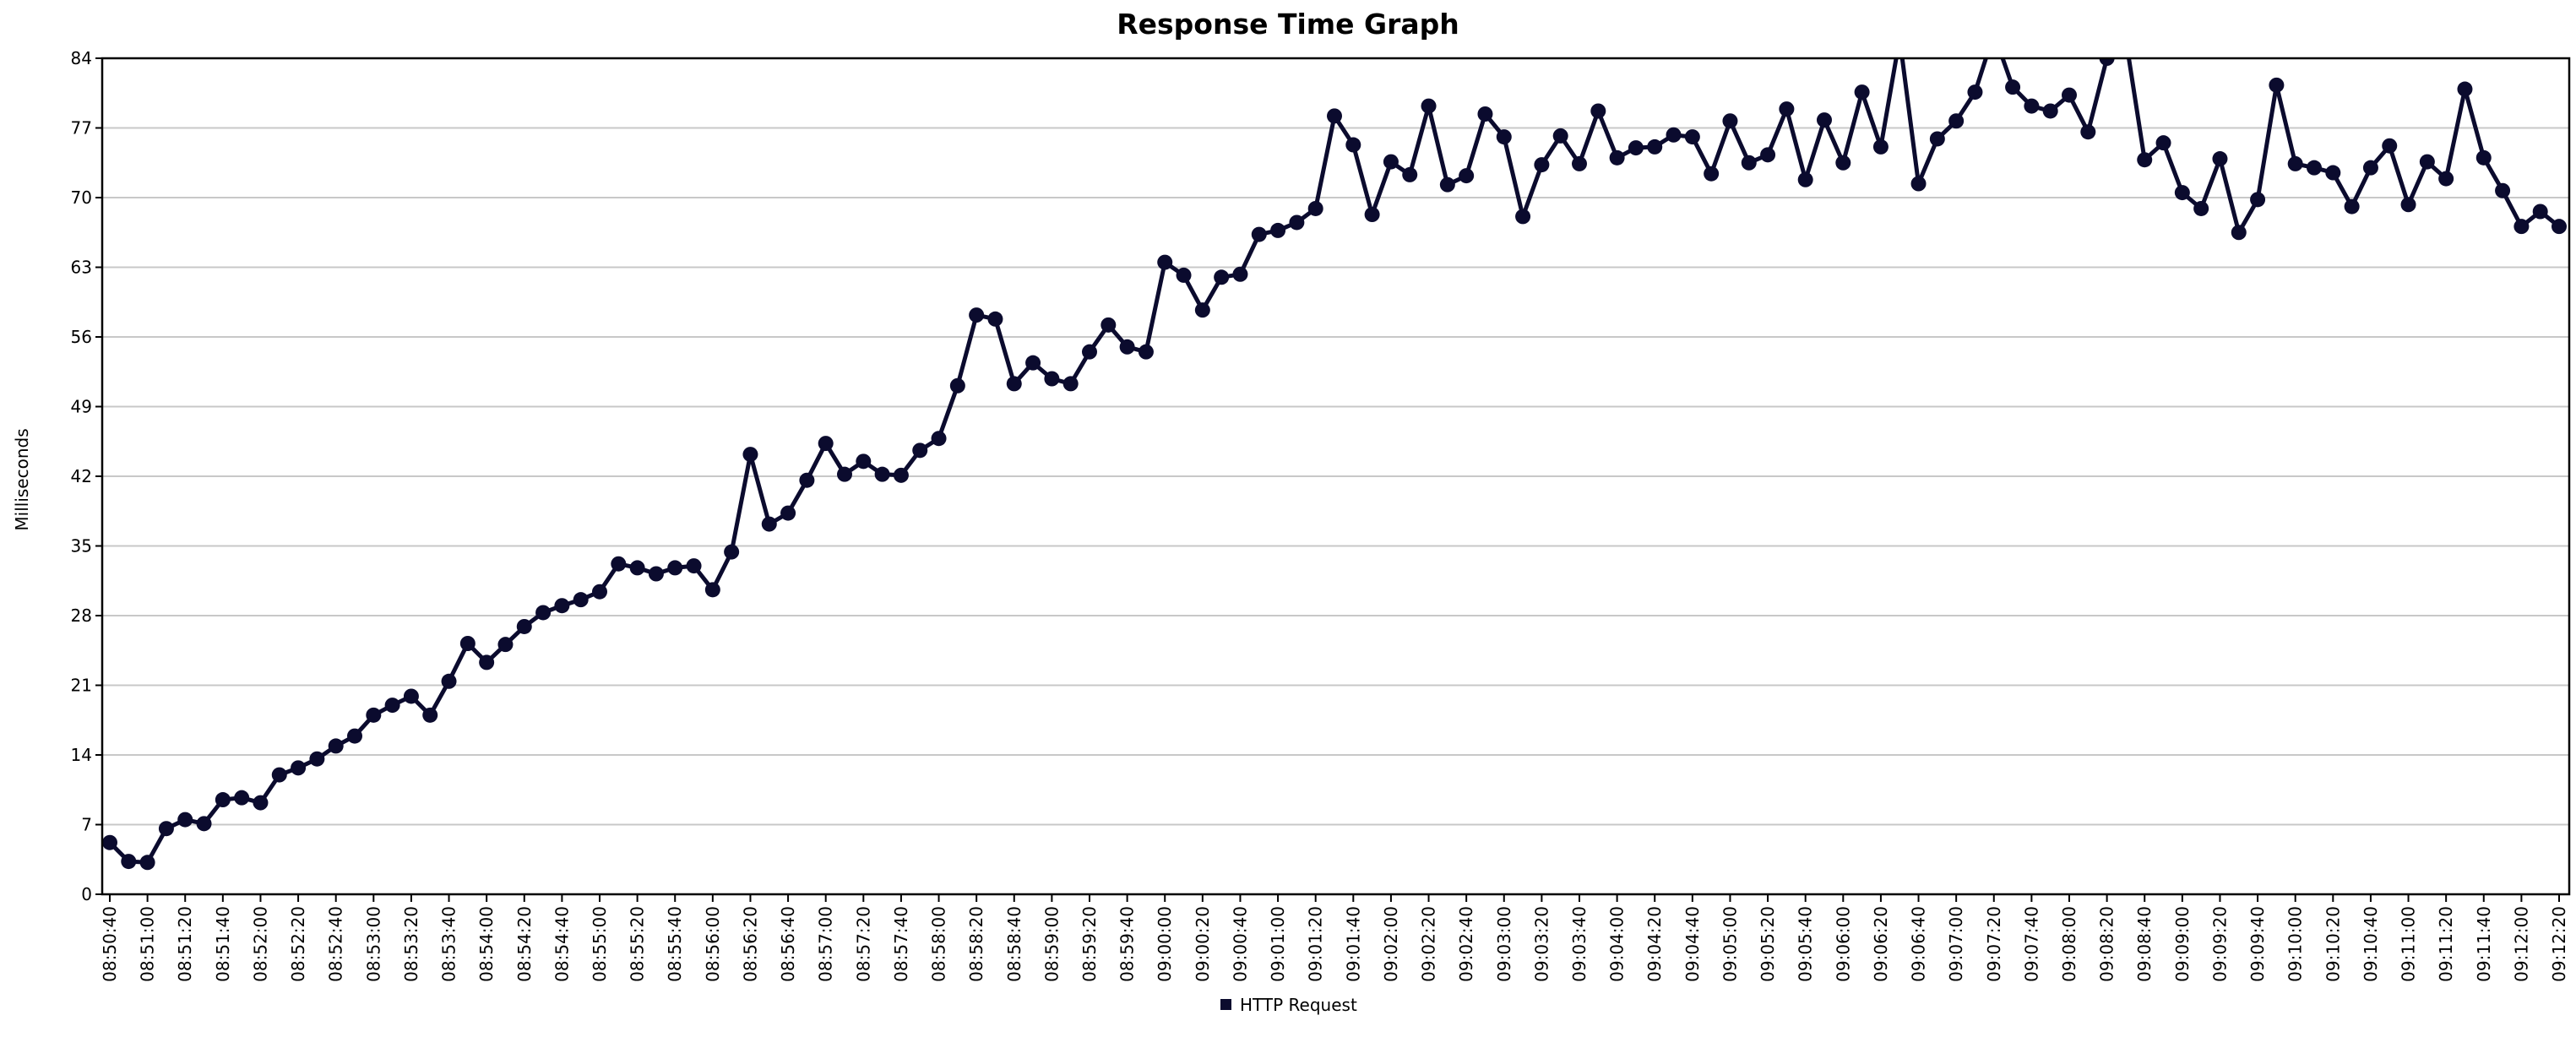  What do you see at coordinates (2521, 944) in the screenshot?
I see `x-tick-label: 09:12:00` at bounding box center [2521, 944].